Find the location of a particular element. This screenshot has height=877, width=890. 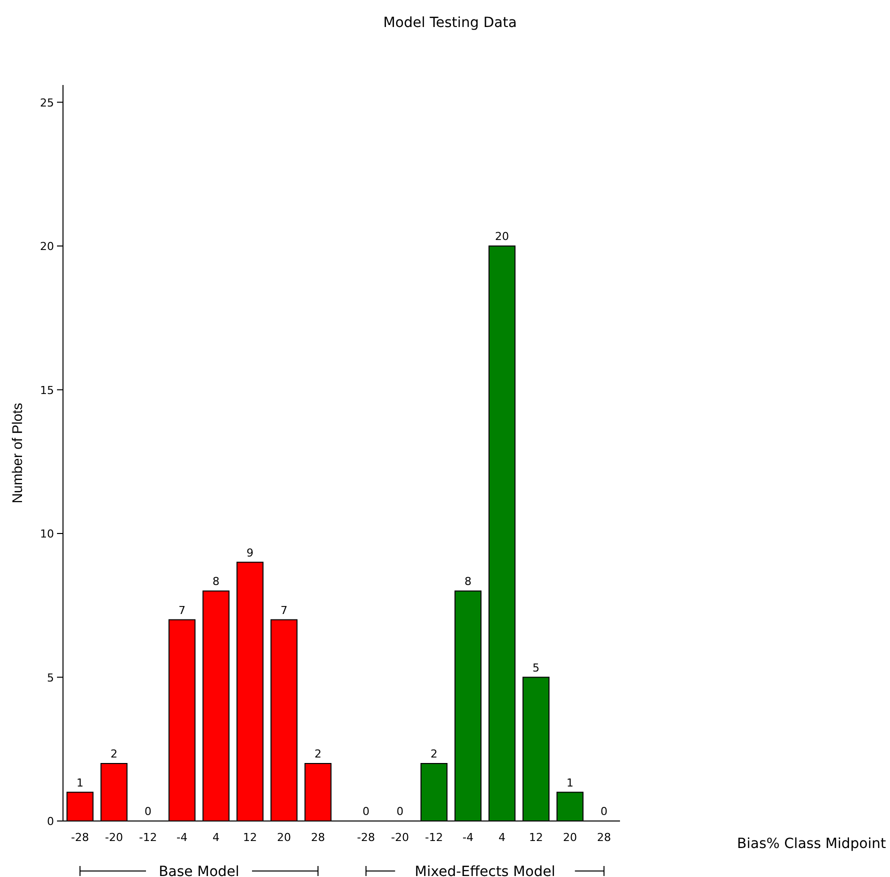

legend-label: Mixed-Effects Model is located at coordinates (485, 870).